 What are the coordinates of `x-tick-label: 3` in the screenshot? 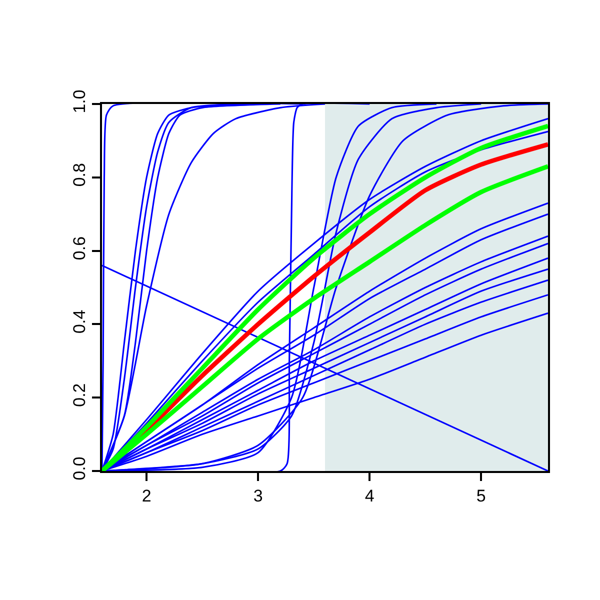 It's located at (258, 496).